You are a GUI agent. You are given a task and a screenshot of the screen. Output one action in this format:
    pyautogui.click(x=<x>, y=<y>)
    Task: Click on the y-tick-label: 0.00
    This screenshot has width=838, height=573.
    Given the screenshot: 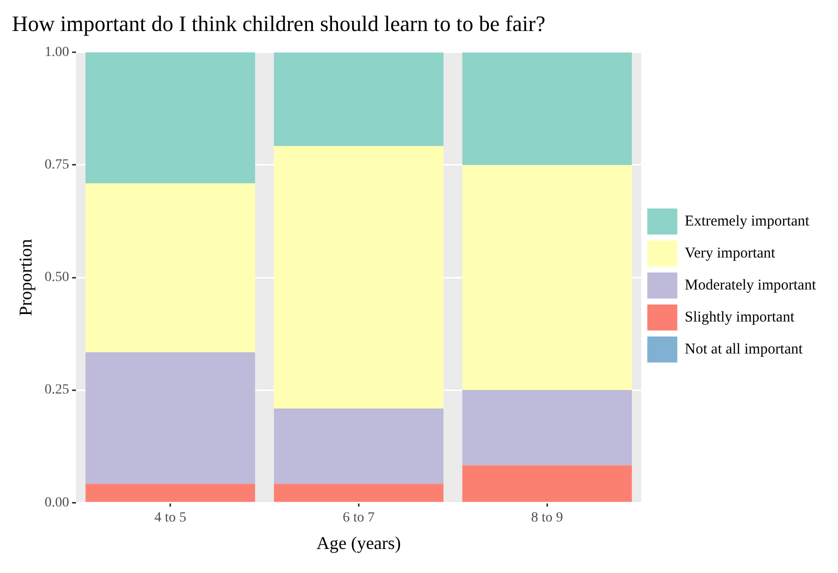 What is the action you would take?
    pyautogui.click(x=57, y=502)
    